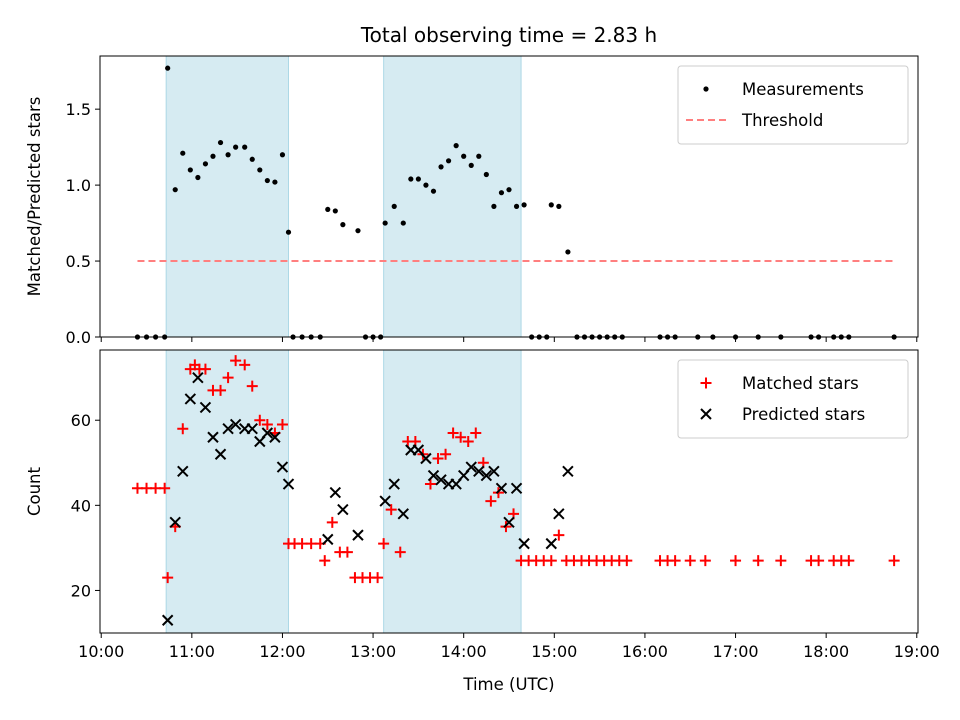  I want to click on y-tick-label: 1.5, so click(78, 109).